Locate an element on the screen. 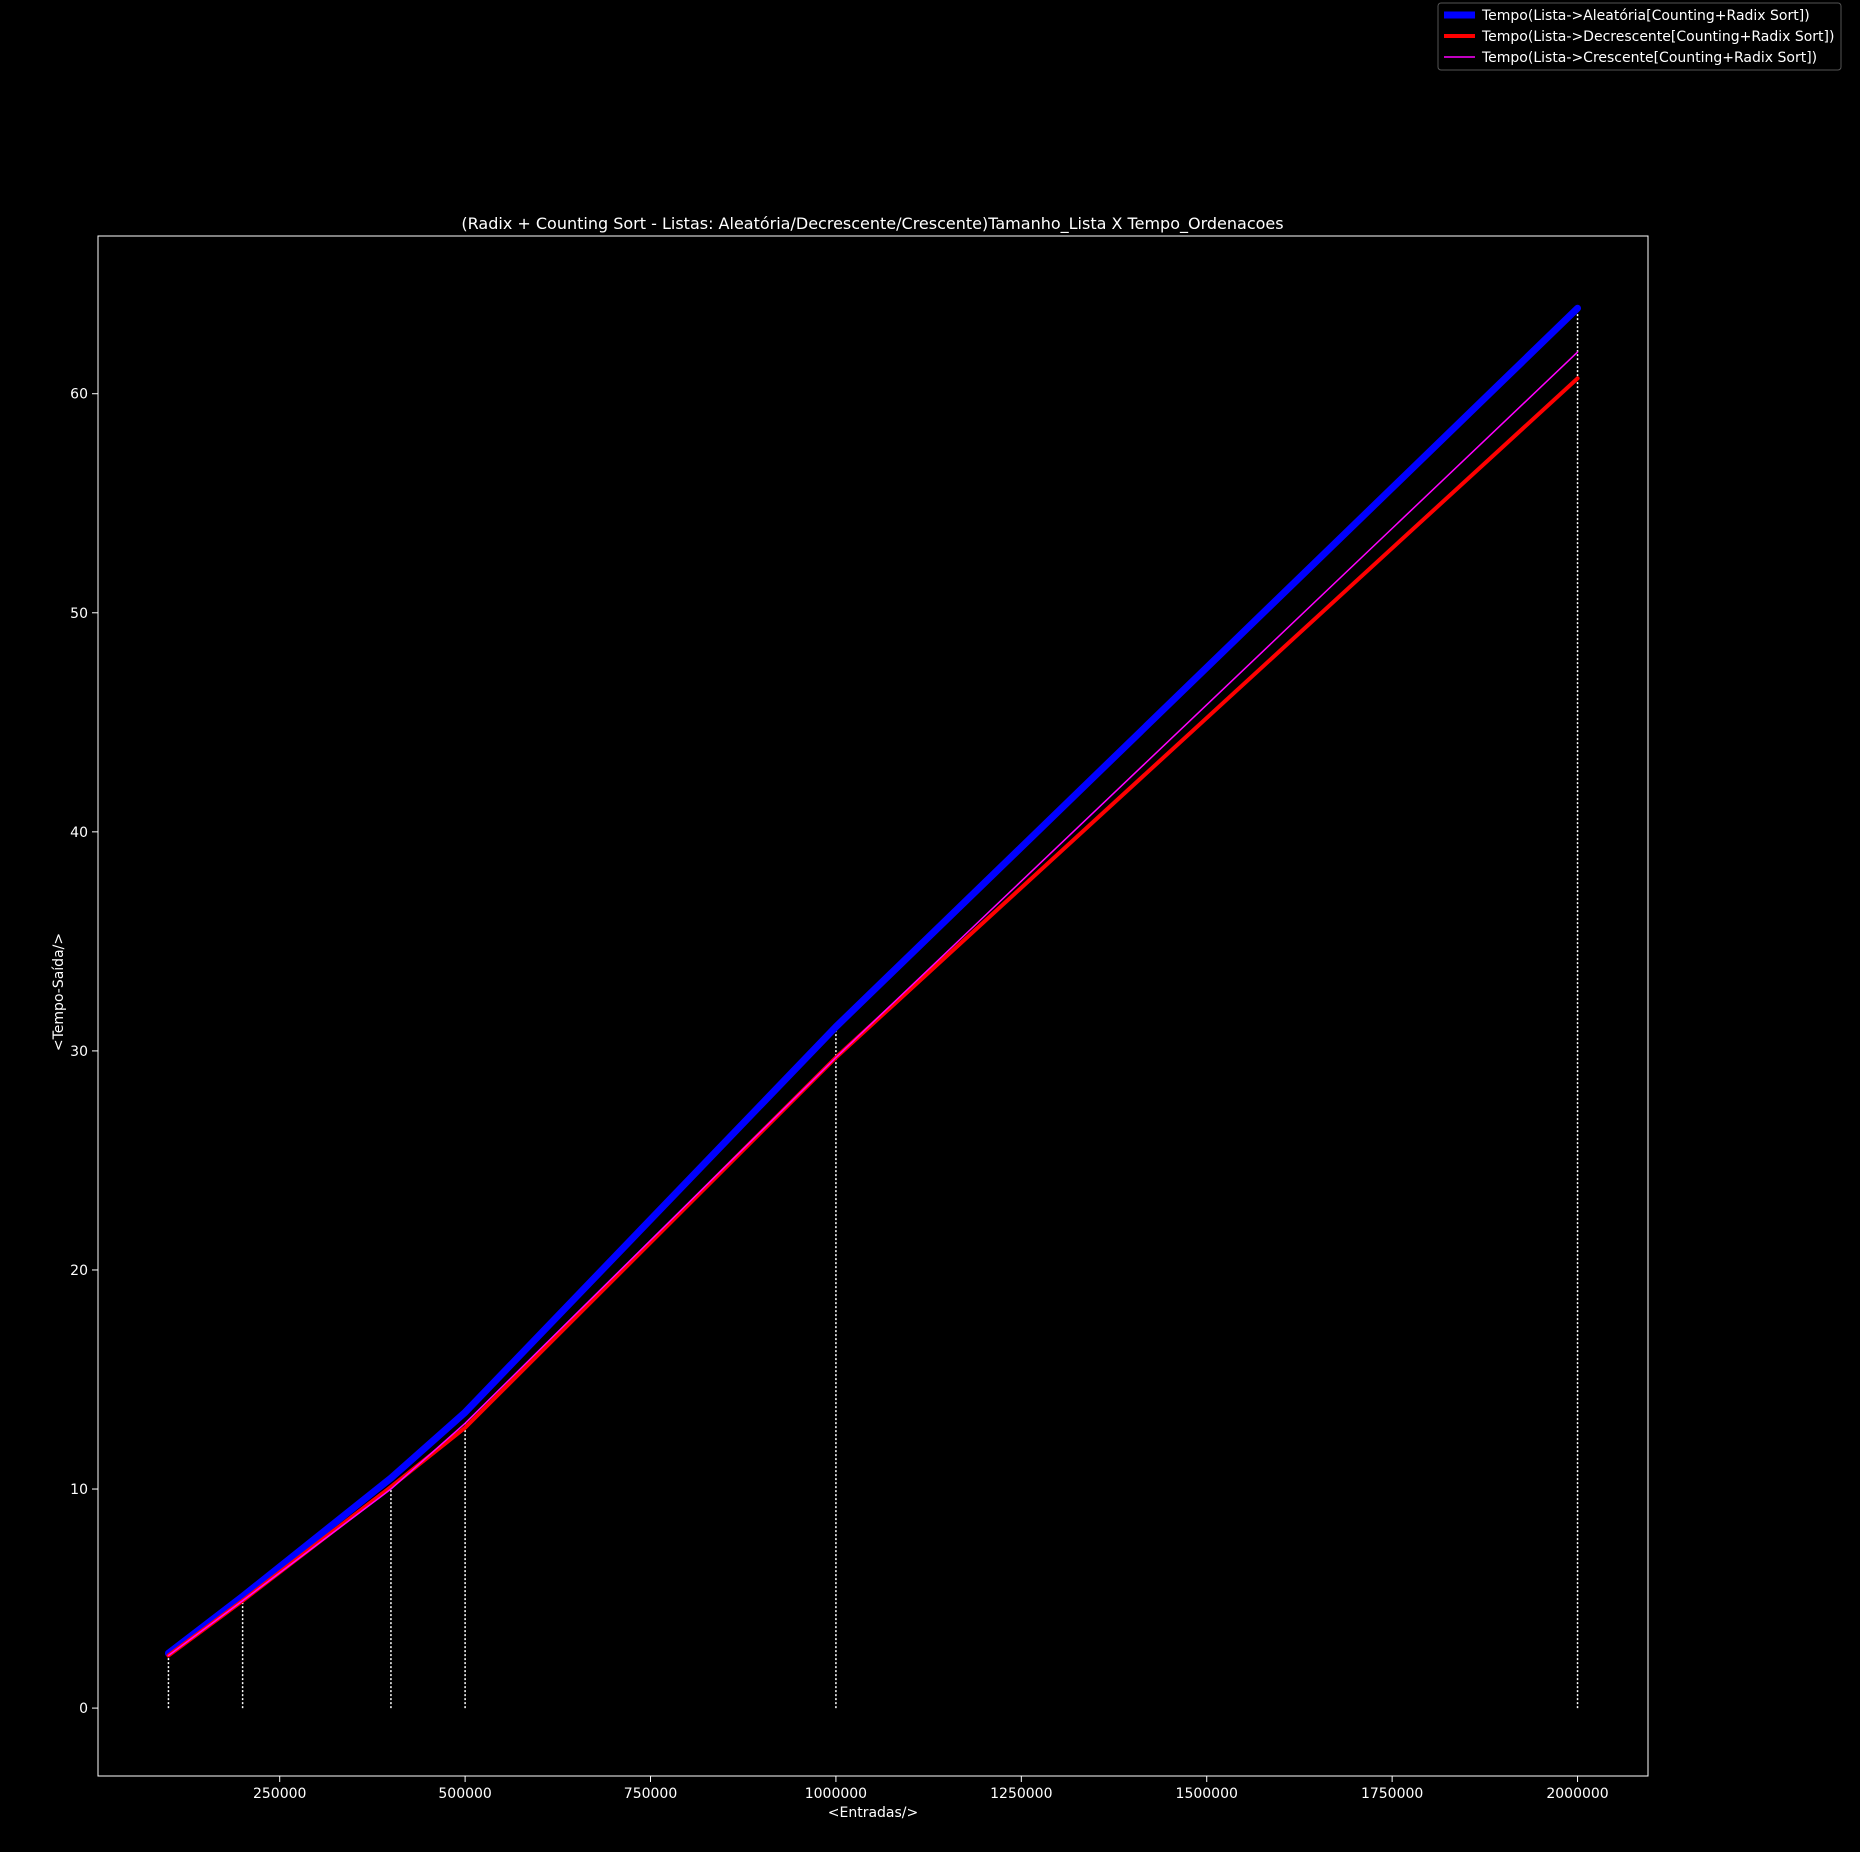 This screenshot has height=1852, width=1860. x-tick-label: 750000 is located at coordinates (650, 1794).